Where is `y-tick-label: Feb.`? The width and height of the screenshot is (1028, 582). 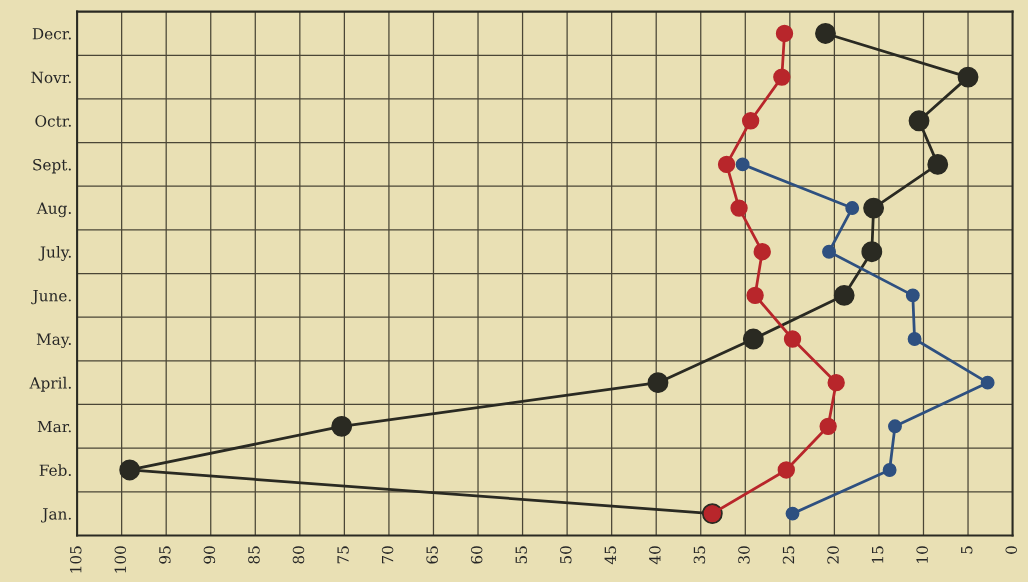 y-tick-label: Feb. is located at coordinates (55, 470).